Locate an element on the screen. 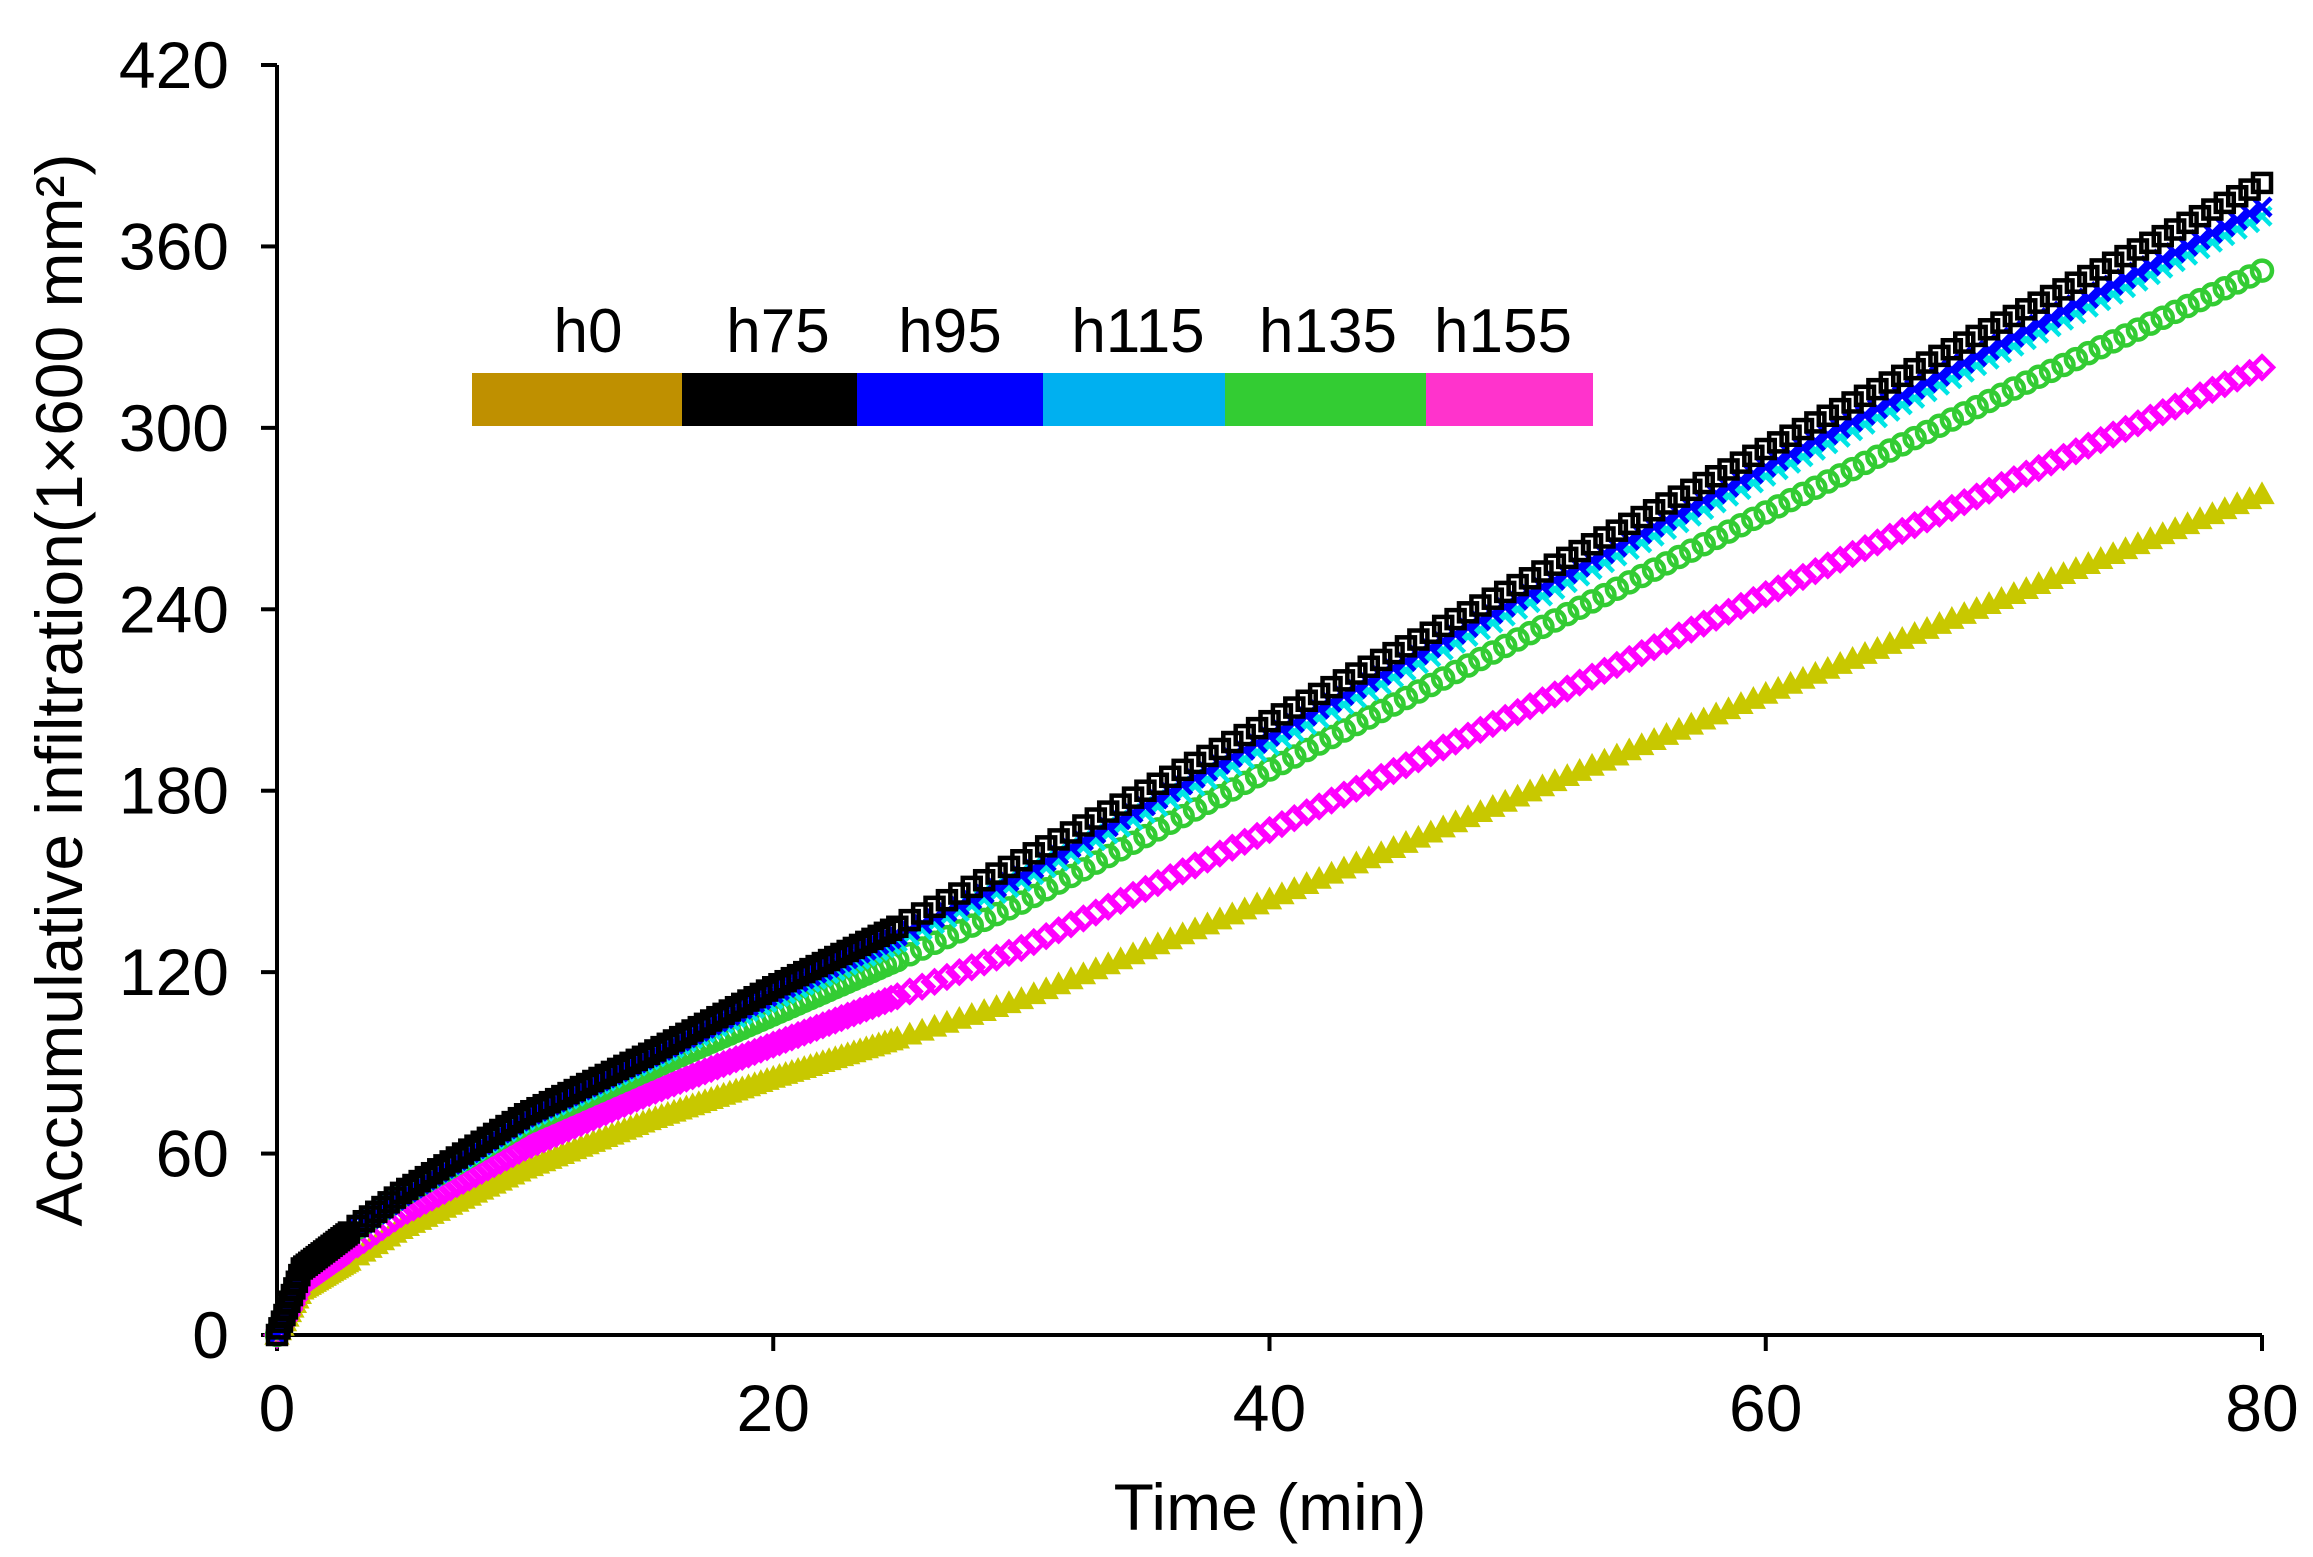  legend-swatch-h95 is located at coordinates (950, 399).